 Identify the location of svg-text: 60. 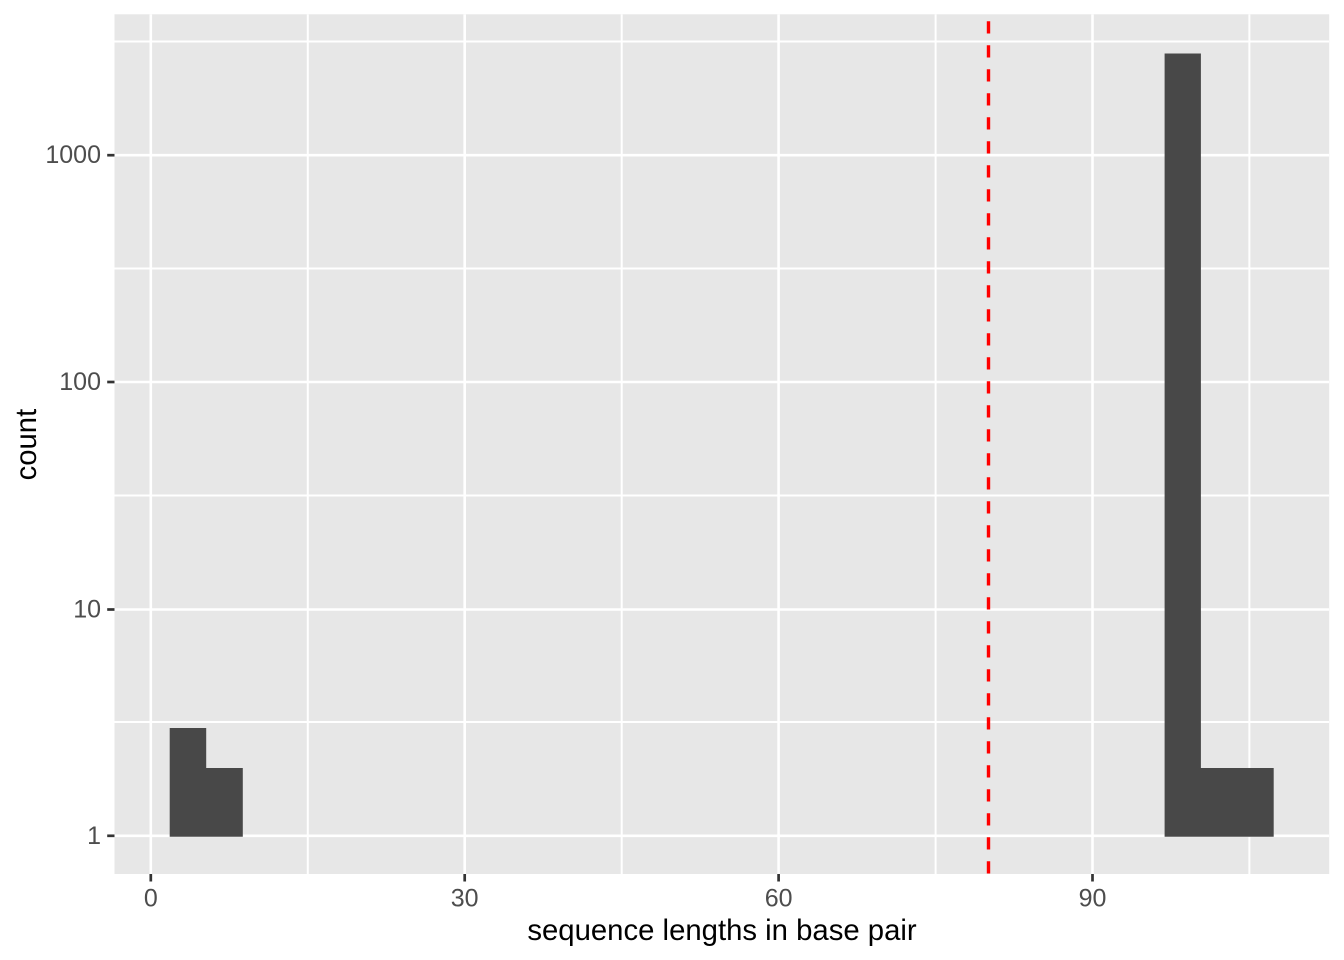
(779, 899).